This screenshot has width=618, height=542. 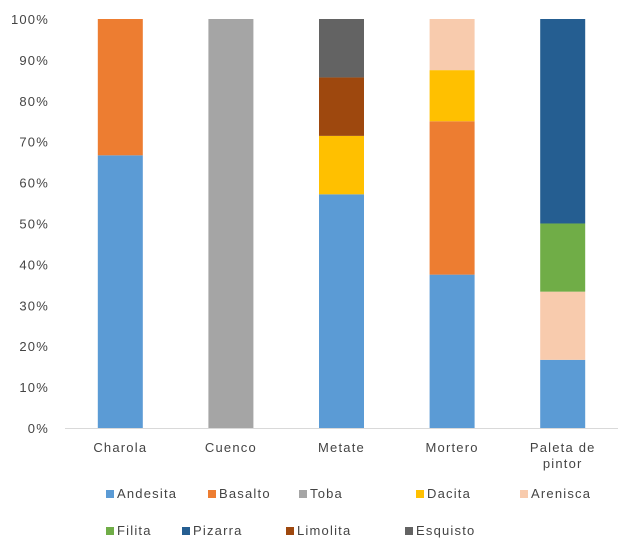 I want to click on legend-label: Basalto, so click(x=245, y=493).